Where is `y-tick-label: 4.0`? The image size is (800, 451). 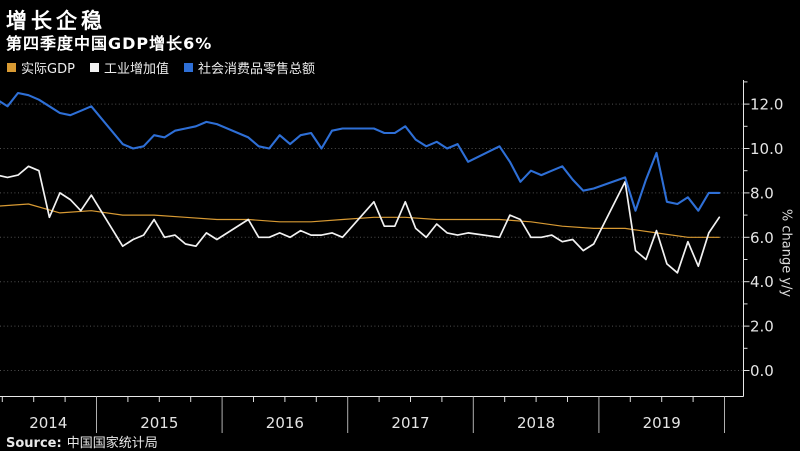
y-tick-label: 4.0 is located at coordinates (762, 282).